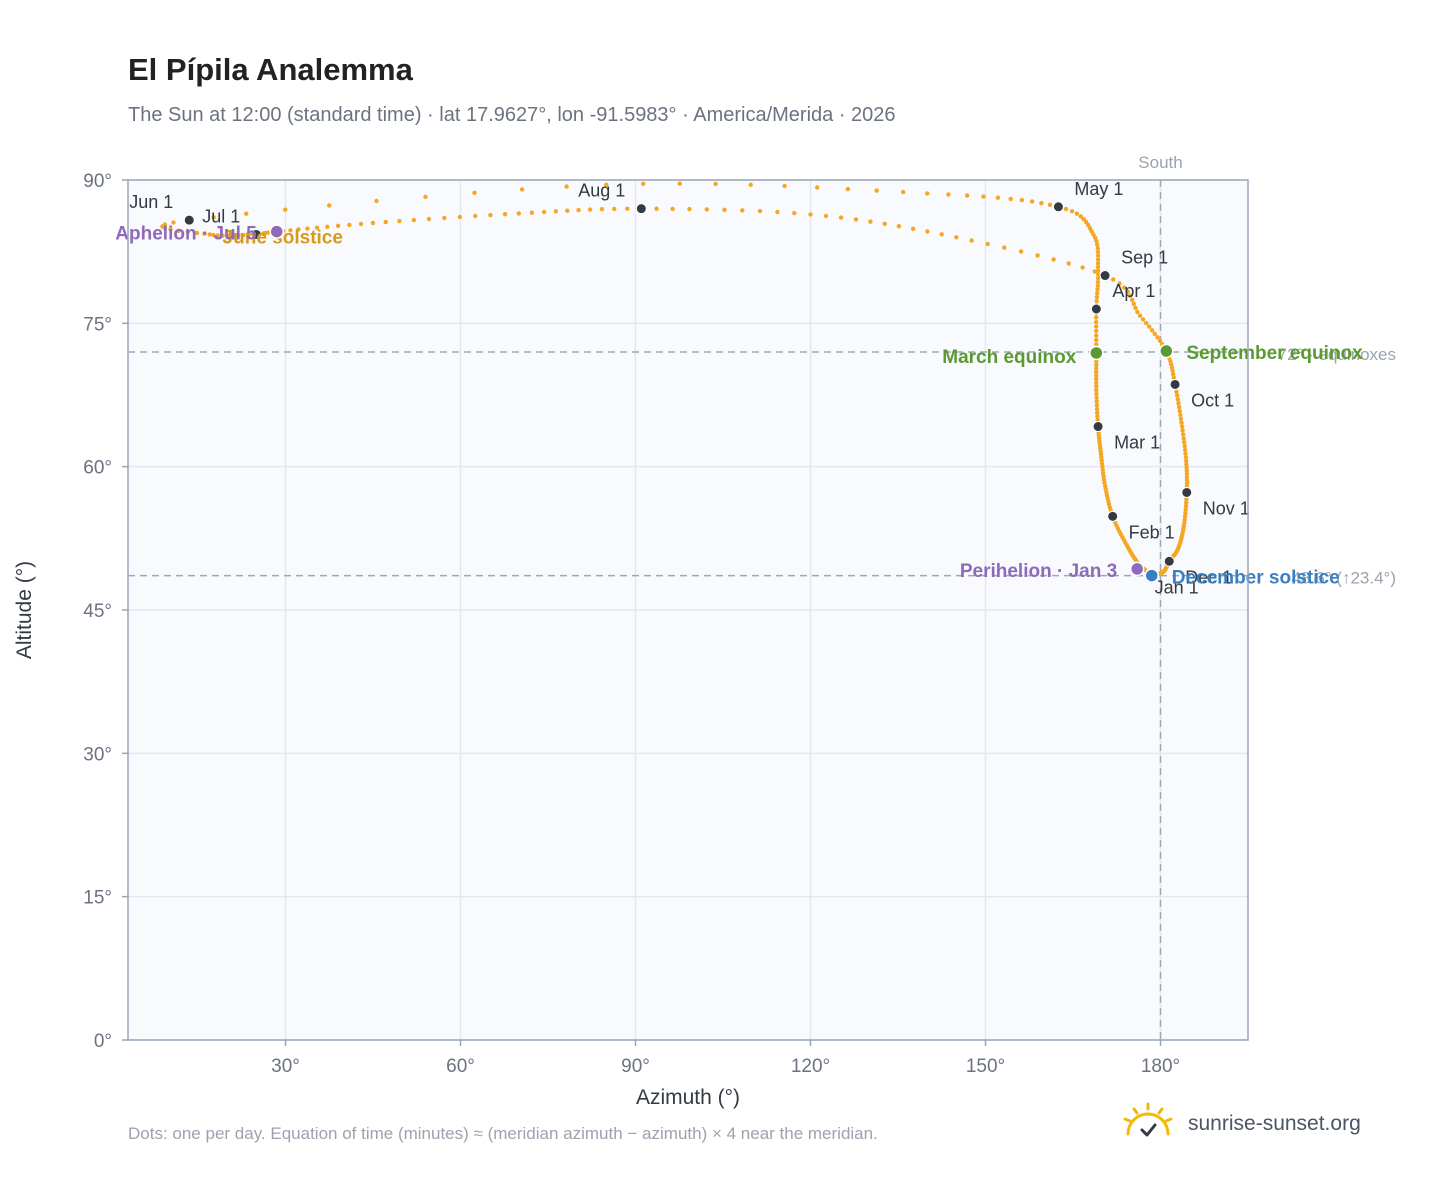  What do you see at coordinates (688, 1097) in the screenshot?
I see `x-axis-title: Azimuth (°)` at bounding box center [688, 1097].